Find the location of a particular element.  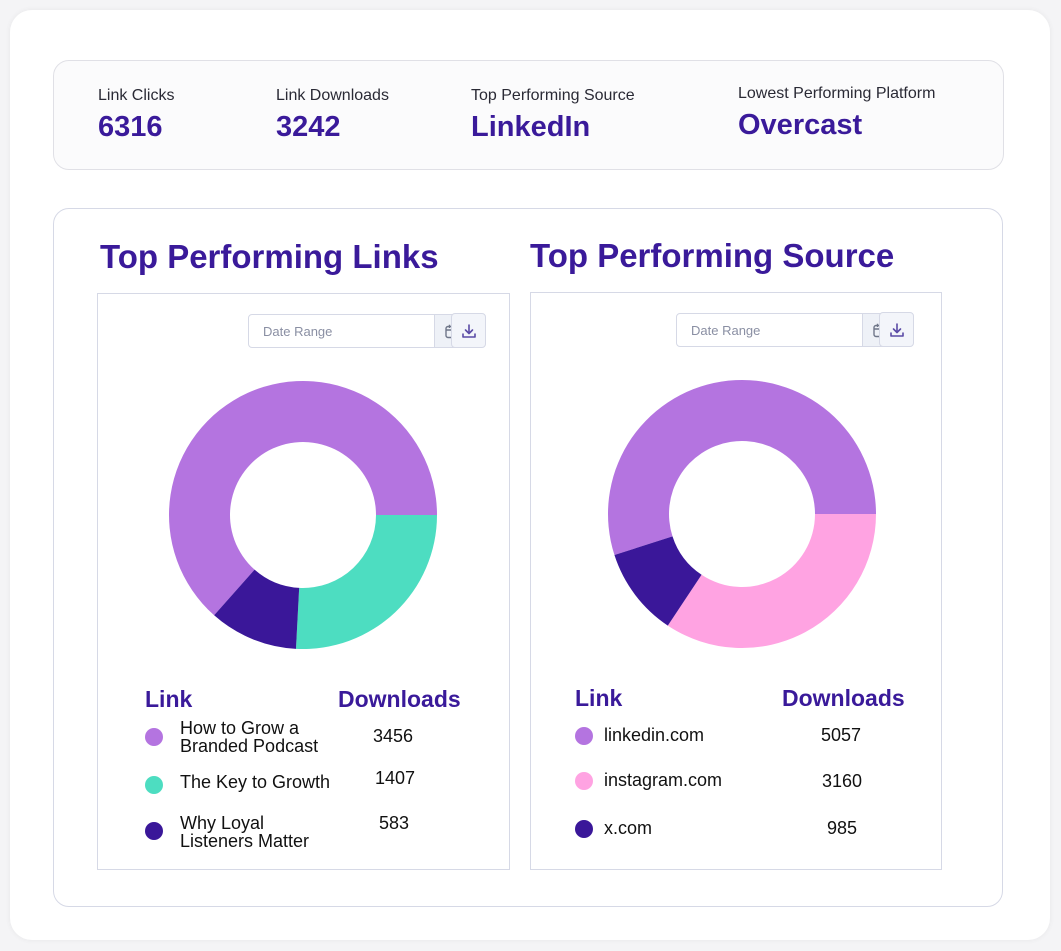

legend-value: 3160 is located at coordinates (842, 781).